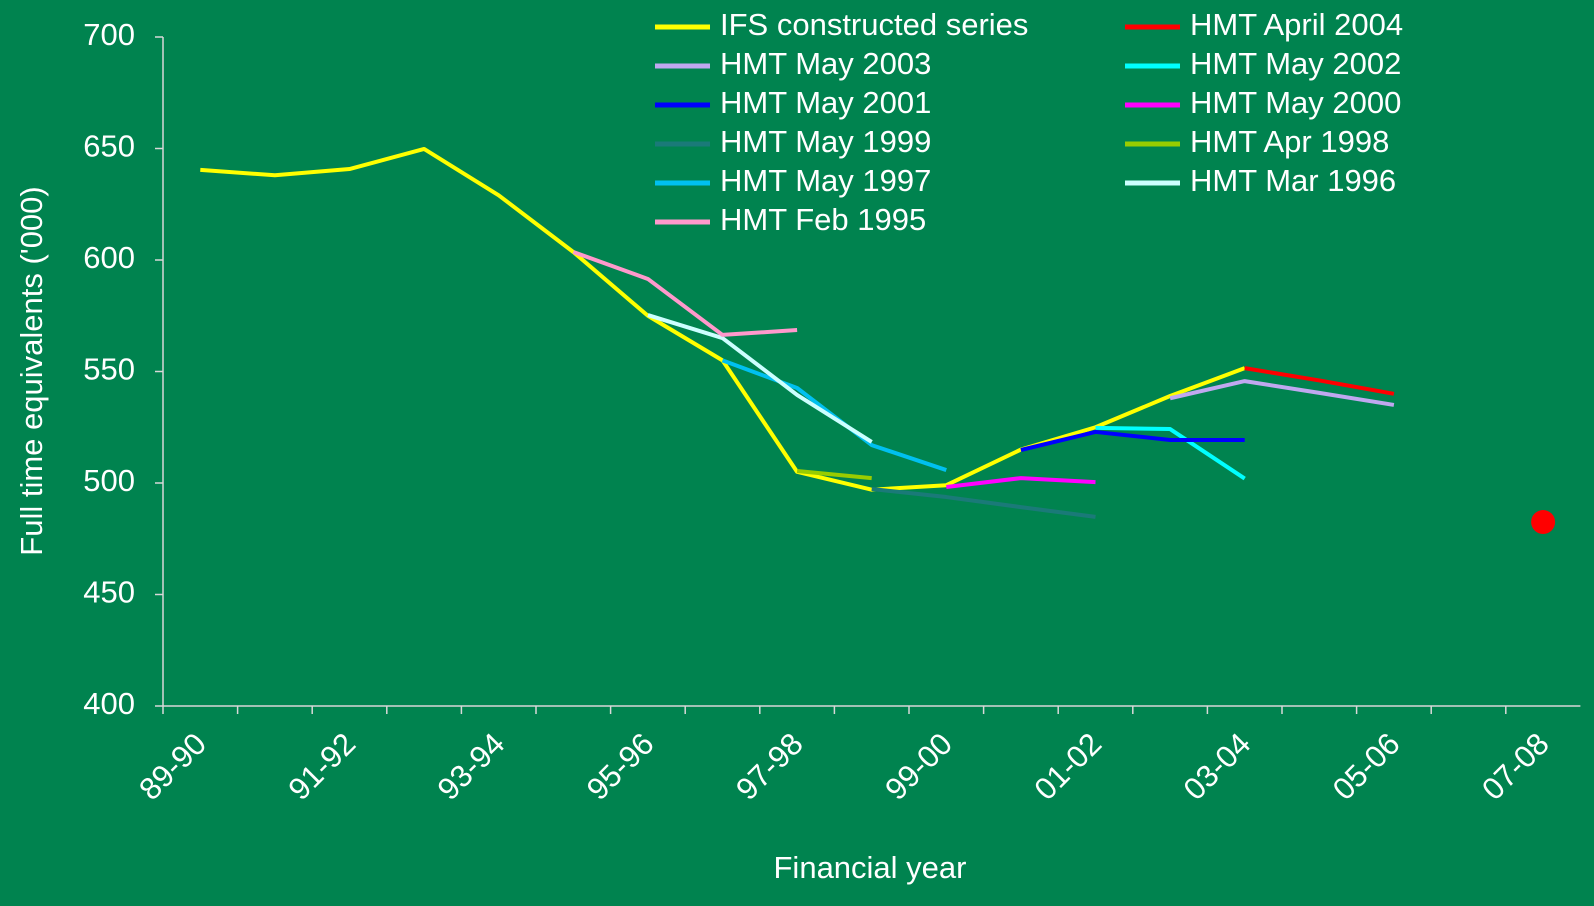 This screenshot has width=1594, height=906. I want to click on data-point, so click(1543, 522).